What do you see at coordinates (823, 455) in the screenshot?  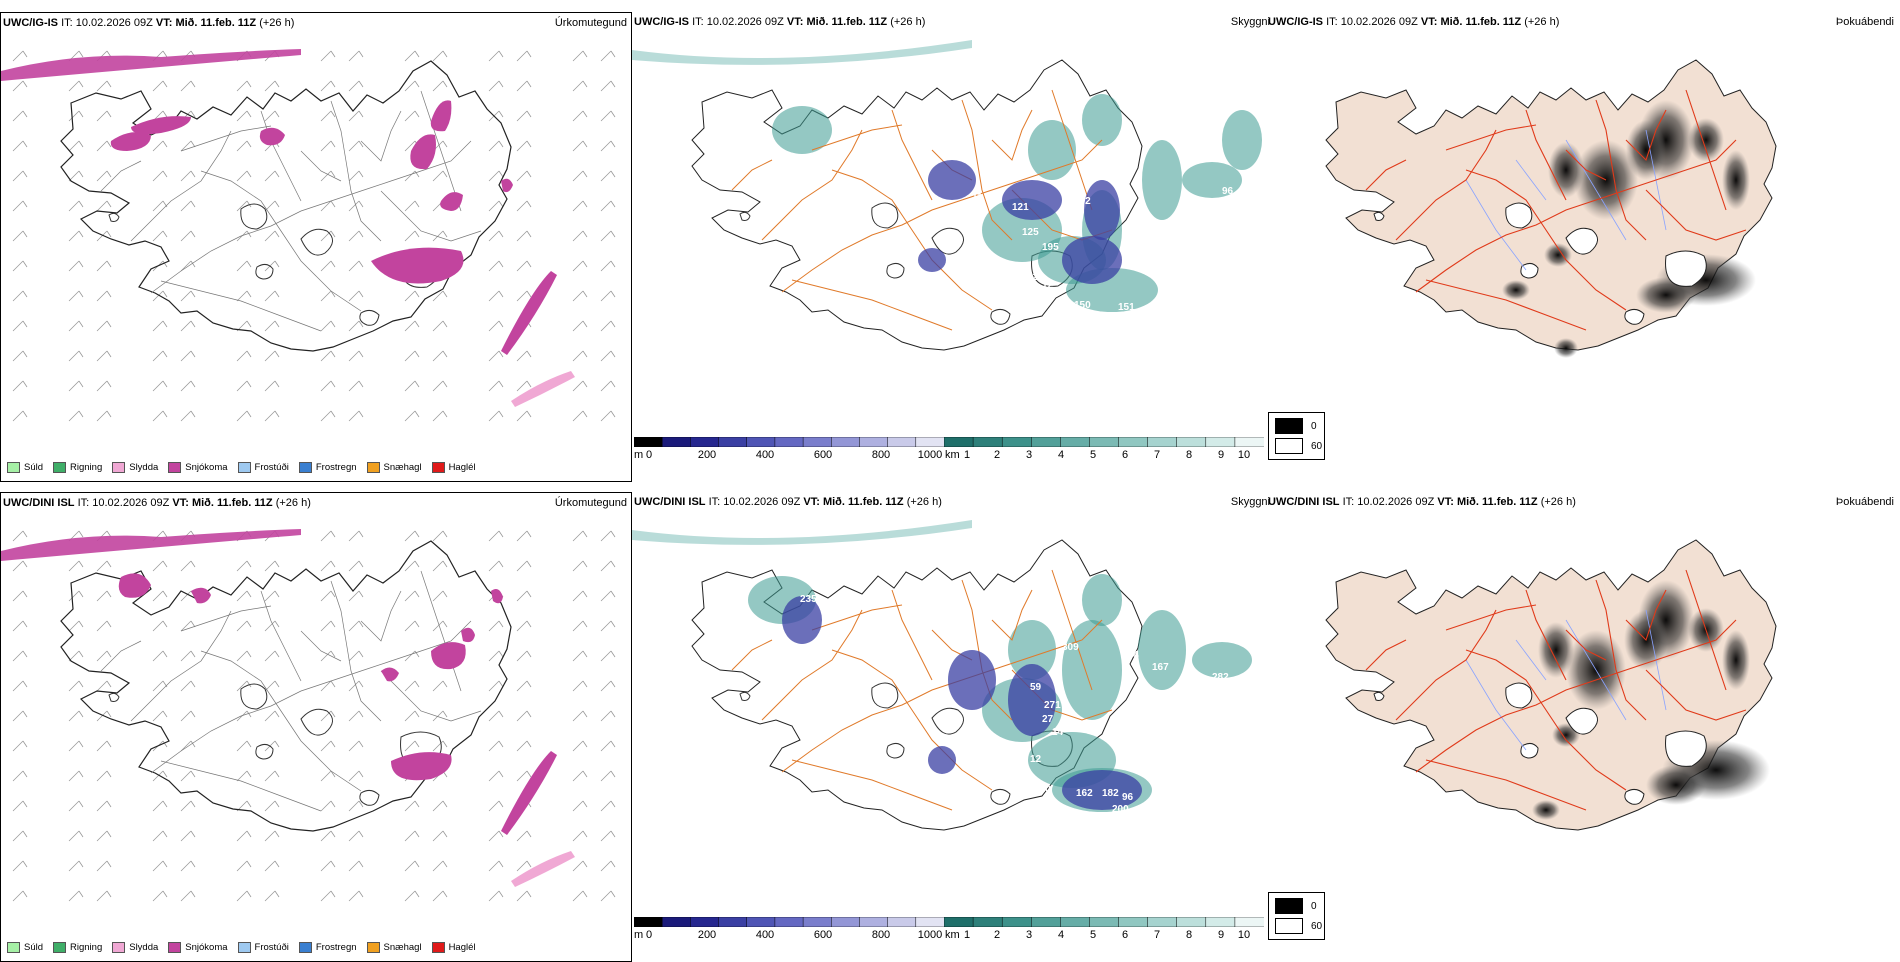 I see `ceiling-tick: 600` at bounding box center [823, 455].